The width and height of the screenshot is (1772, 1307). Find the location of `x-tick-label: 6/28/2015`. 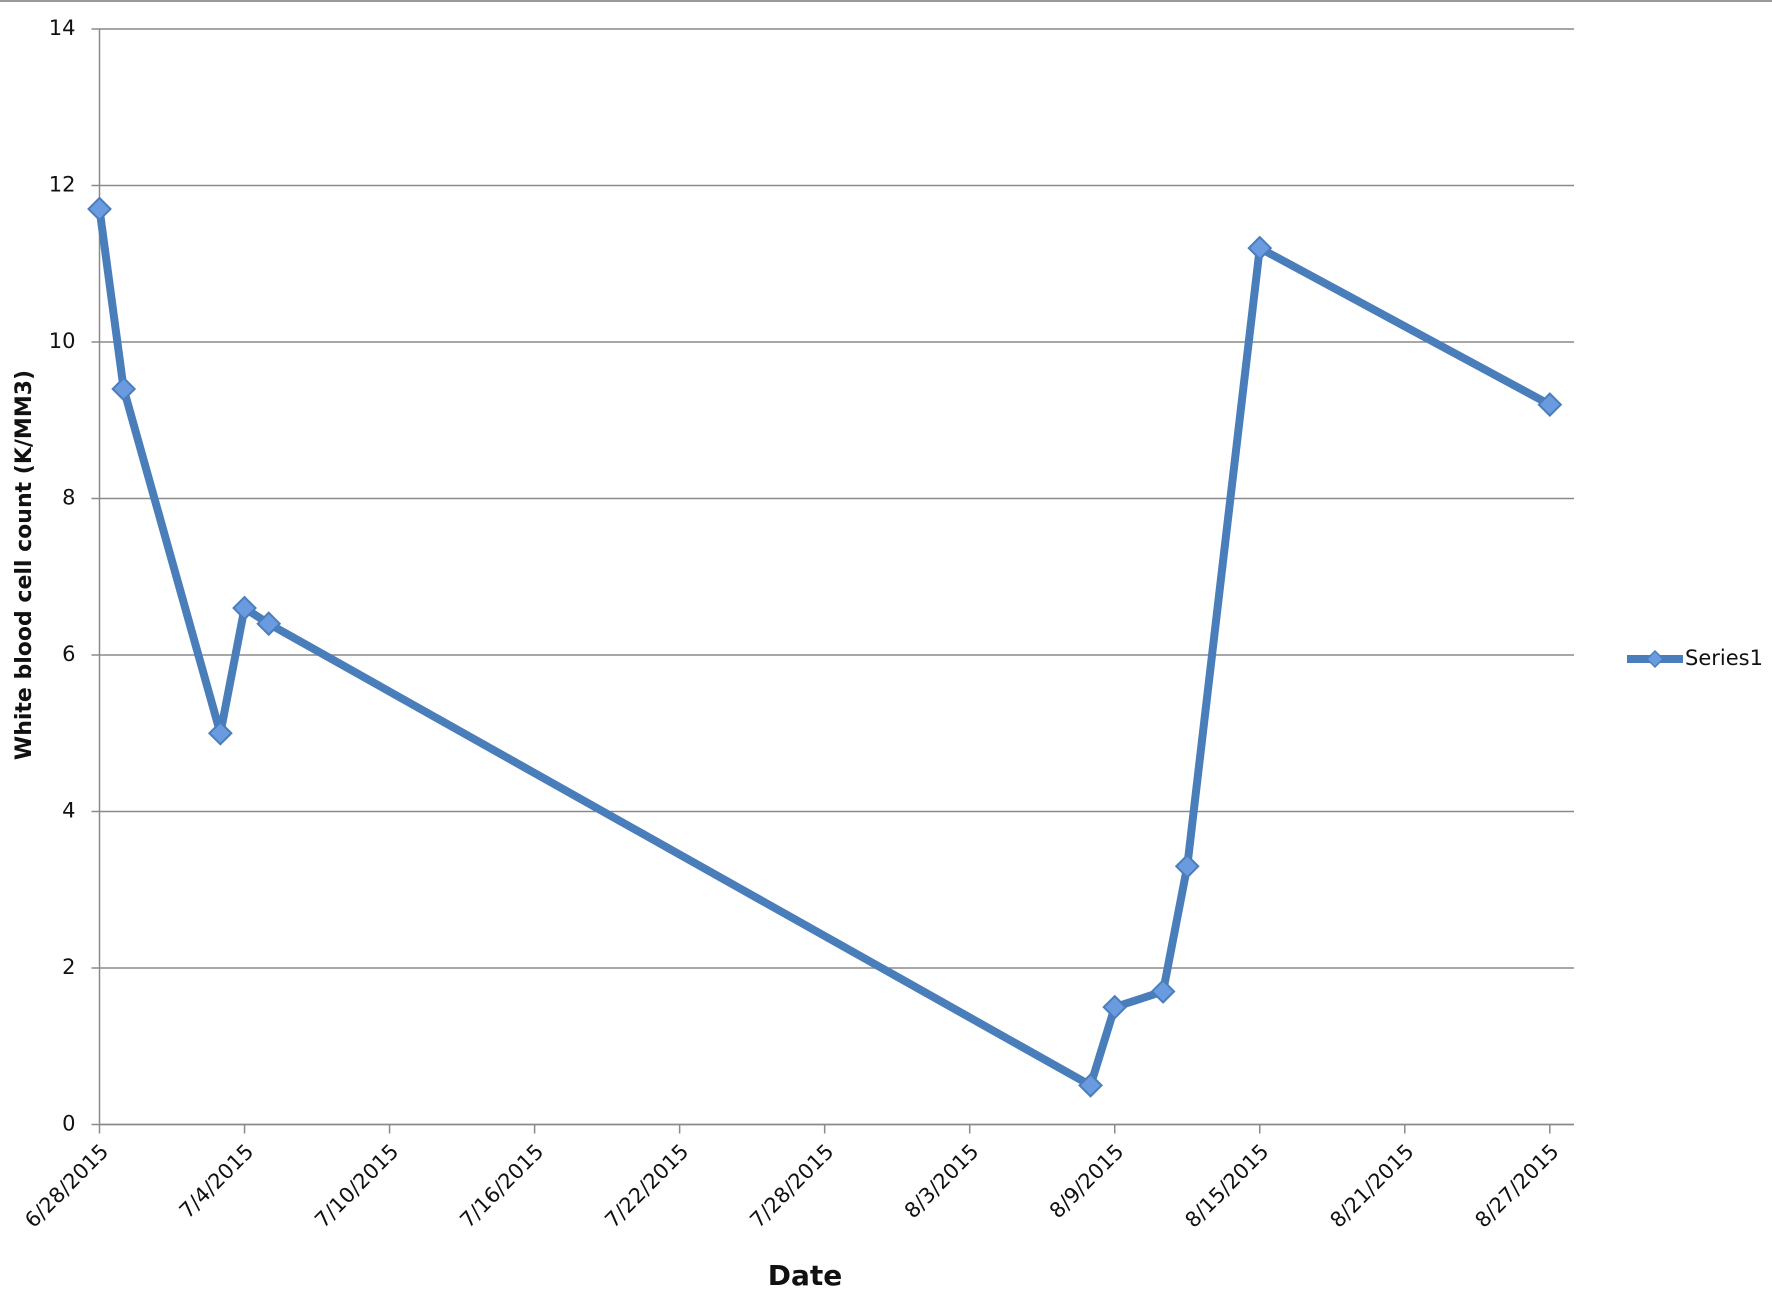

x-tick-label: 6/28/2015 is located at coordinates (66, 1185).